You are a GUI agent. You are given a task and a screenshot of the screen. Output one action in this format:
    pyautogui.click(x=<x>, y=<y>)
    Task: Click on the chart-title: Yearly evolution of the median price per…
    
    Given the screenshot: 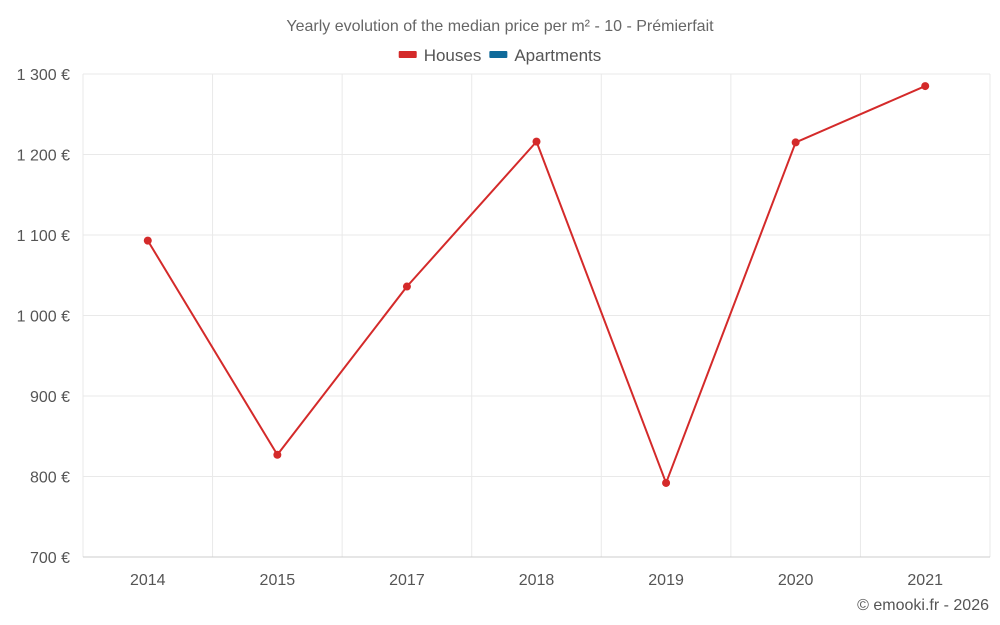 What is the action you would take?
    pyautogui.click(x=500, y=26)
    